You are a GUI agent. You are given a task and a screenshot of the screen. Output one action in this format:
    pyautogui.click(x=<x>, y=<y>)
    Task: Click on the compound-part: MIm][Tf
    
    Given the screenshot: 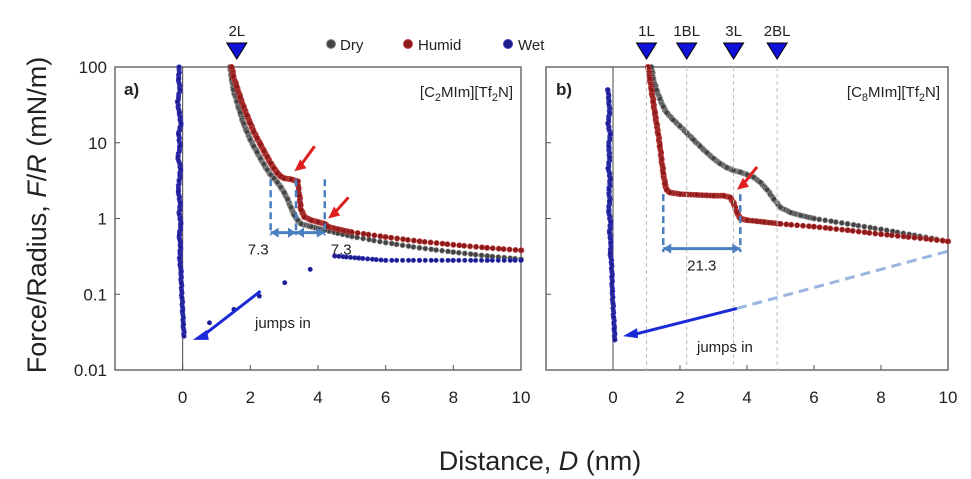 What is the action you would take?
    pyautogui.click(x=894, y=92)
    